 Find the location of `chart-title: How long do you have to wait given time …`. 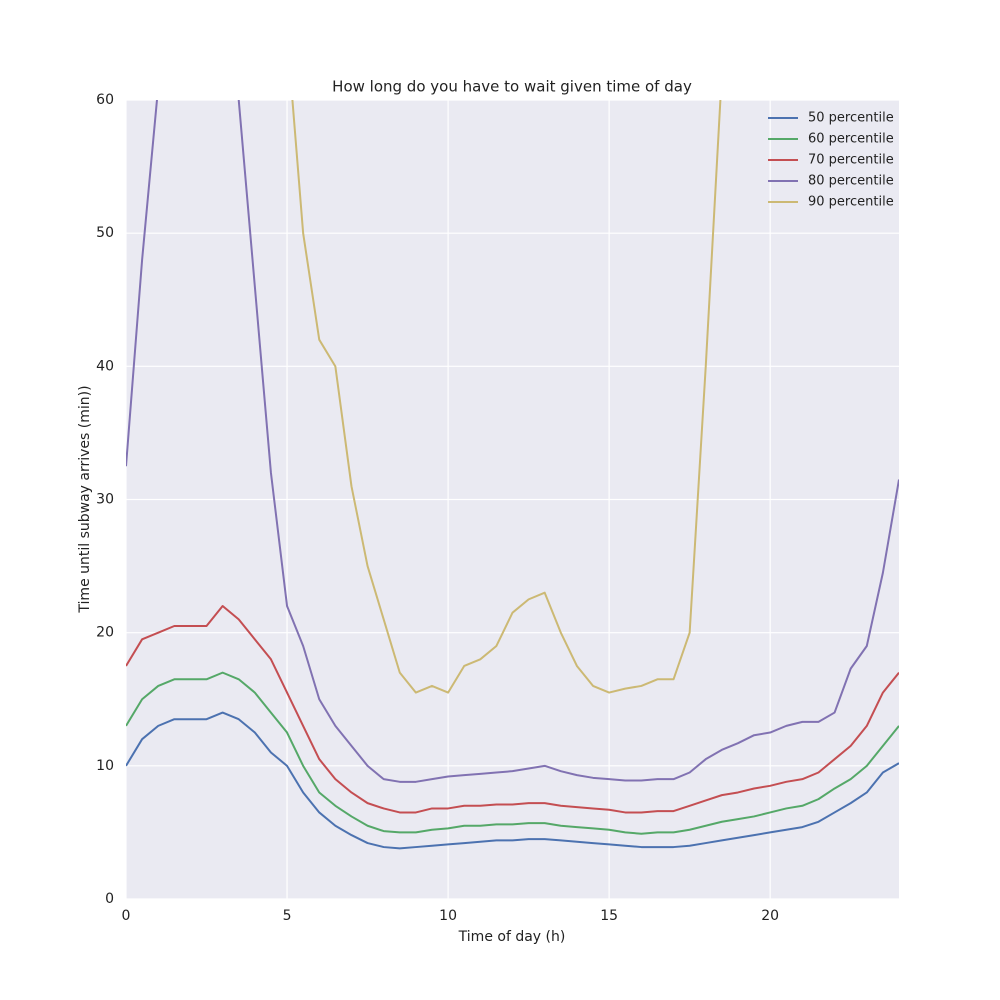

chart-title: How long do you have to wait given time … is located at coordinates (512, 87).